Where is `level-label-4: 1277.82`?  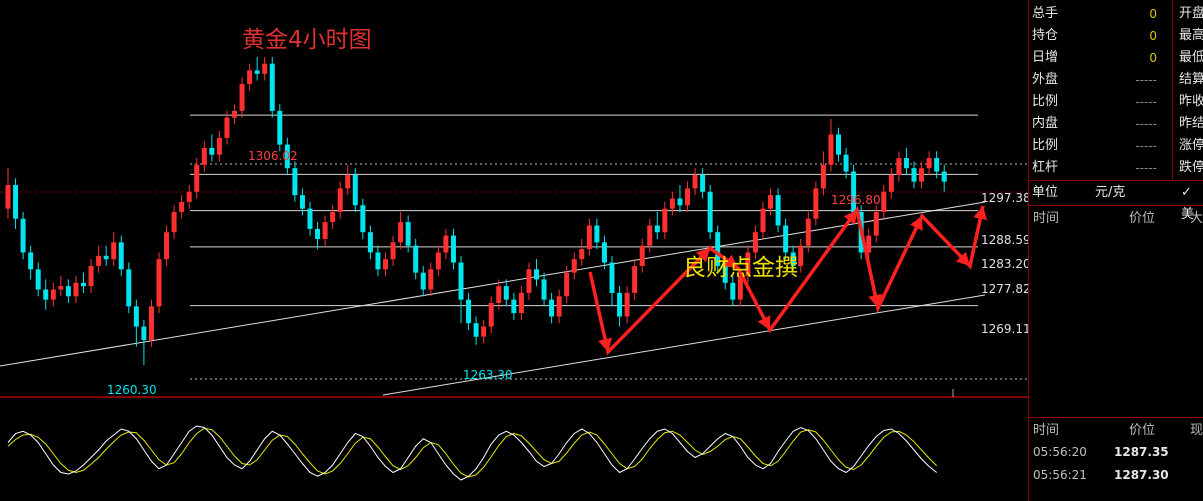
level-label-4: 1277.82 is located at coordinates (1006, 289).